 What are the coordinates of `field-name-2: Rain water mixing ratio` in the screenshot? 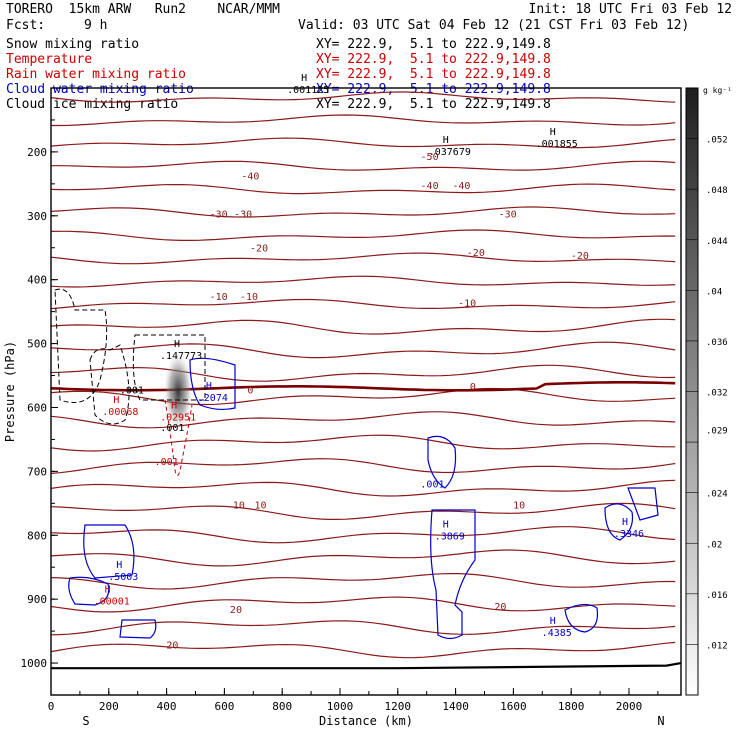 It's located at (96, 74).